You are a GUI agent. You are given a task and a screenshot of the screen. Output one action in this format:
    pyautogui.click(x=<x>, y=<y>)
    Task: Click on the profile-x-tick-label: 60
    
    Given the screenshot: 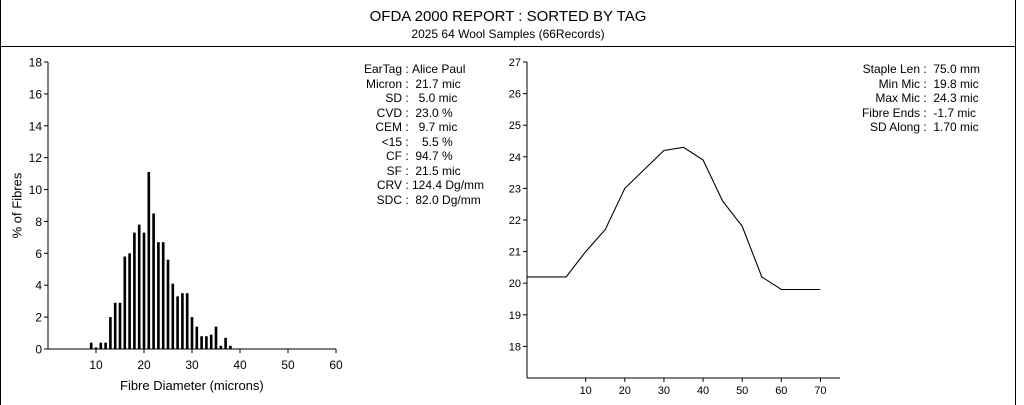 What is the action you would take?
    pyautogui.click(x=781, y=391)
    